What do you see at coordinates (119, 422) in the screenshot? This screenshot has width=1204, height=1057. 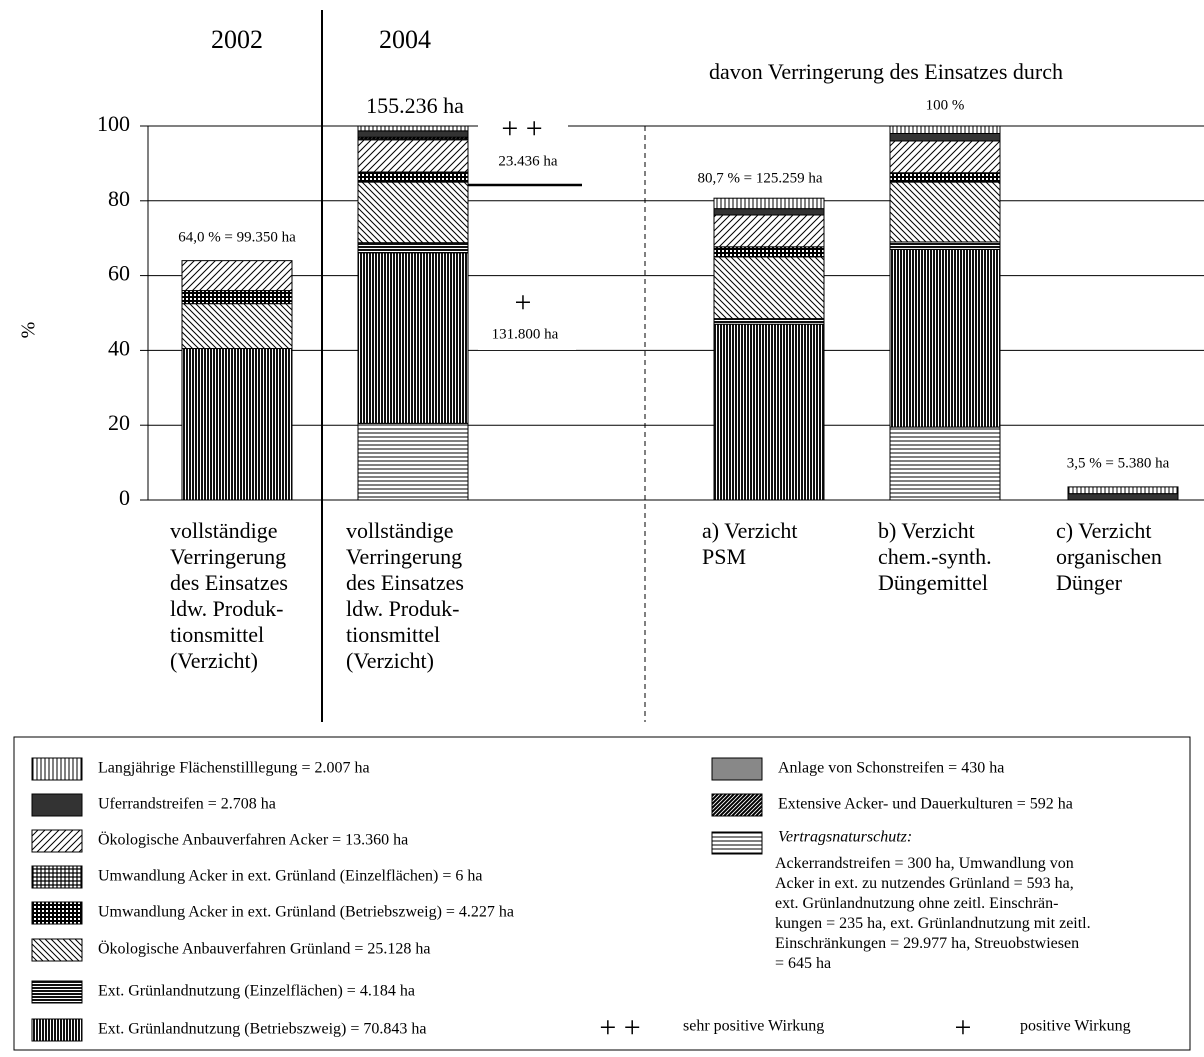 I see `y-tick-label: 20` at bounding box center [119, 422].